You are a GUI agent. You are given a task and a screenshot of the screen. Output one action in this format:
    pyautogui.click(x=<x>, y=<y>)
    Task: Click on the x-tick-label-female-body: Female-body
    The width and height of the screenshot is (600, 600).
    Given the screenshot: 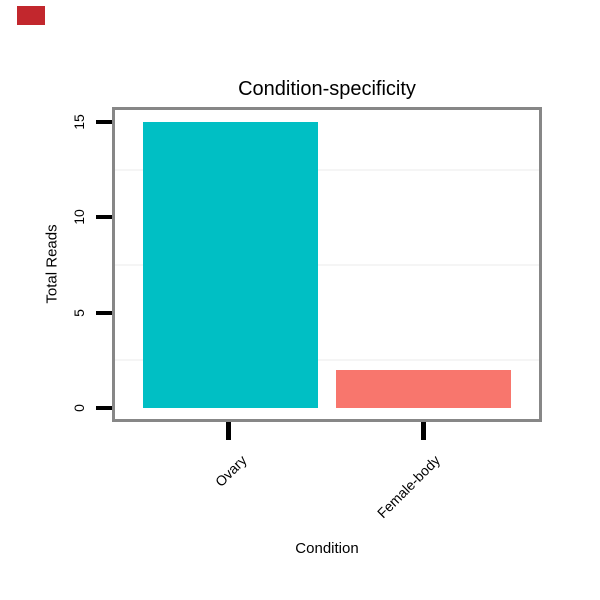 What is the action you would take?
    pyautogui.click(x=409, y=487)
    